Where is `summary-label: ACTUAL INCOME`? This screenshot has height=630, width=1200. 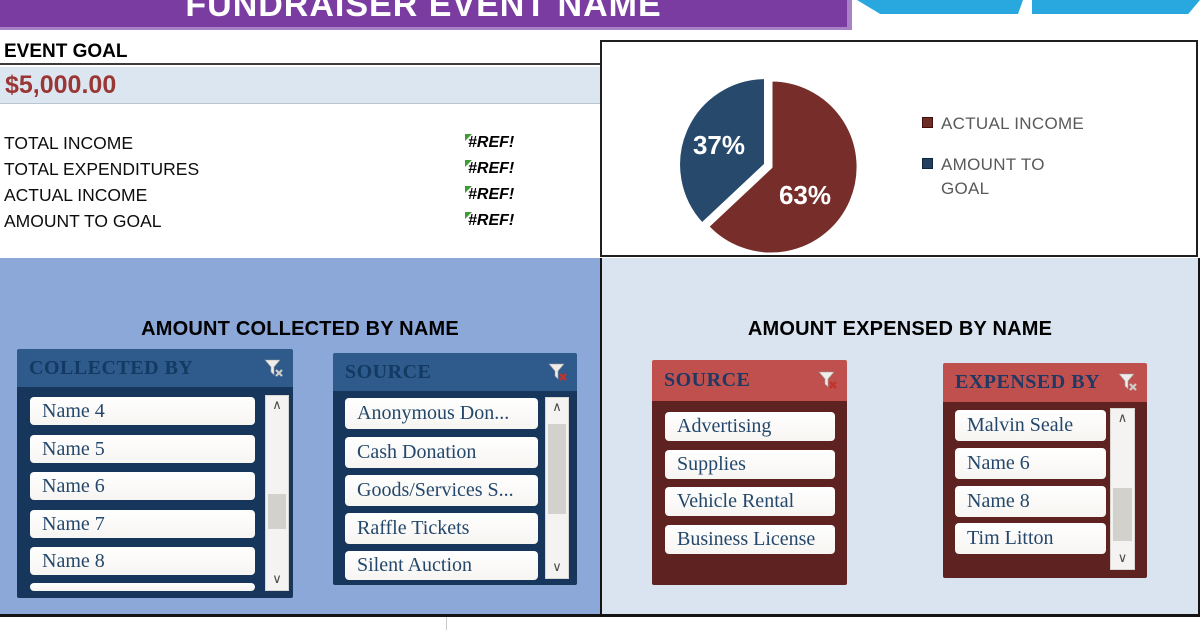 summary-label: ACTUAL INCOME is located at coordinates (76, 195).